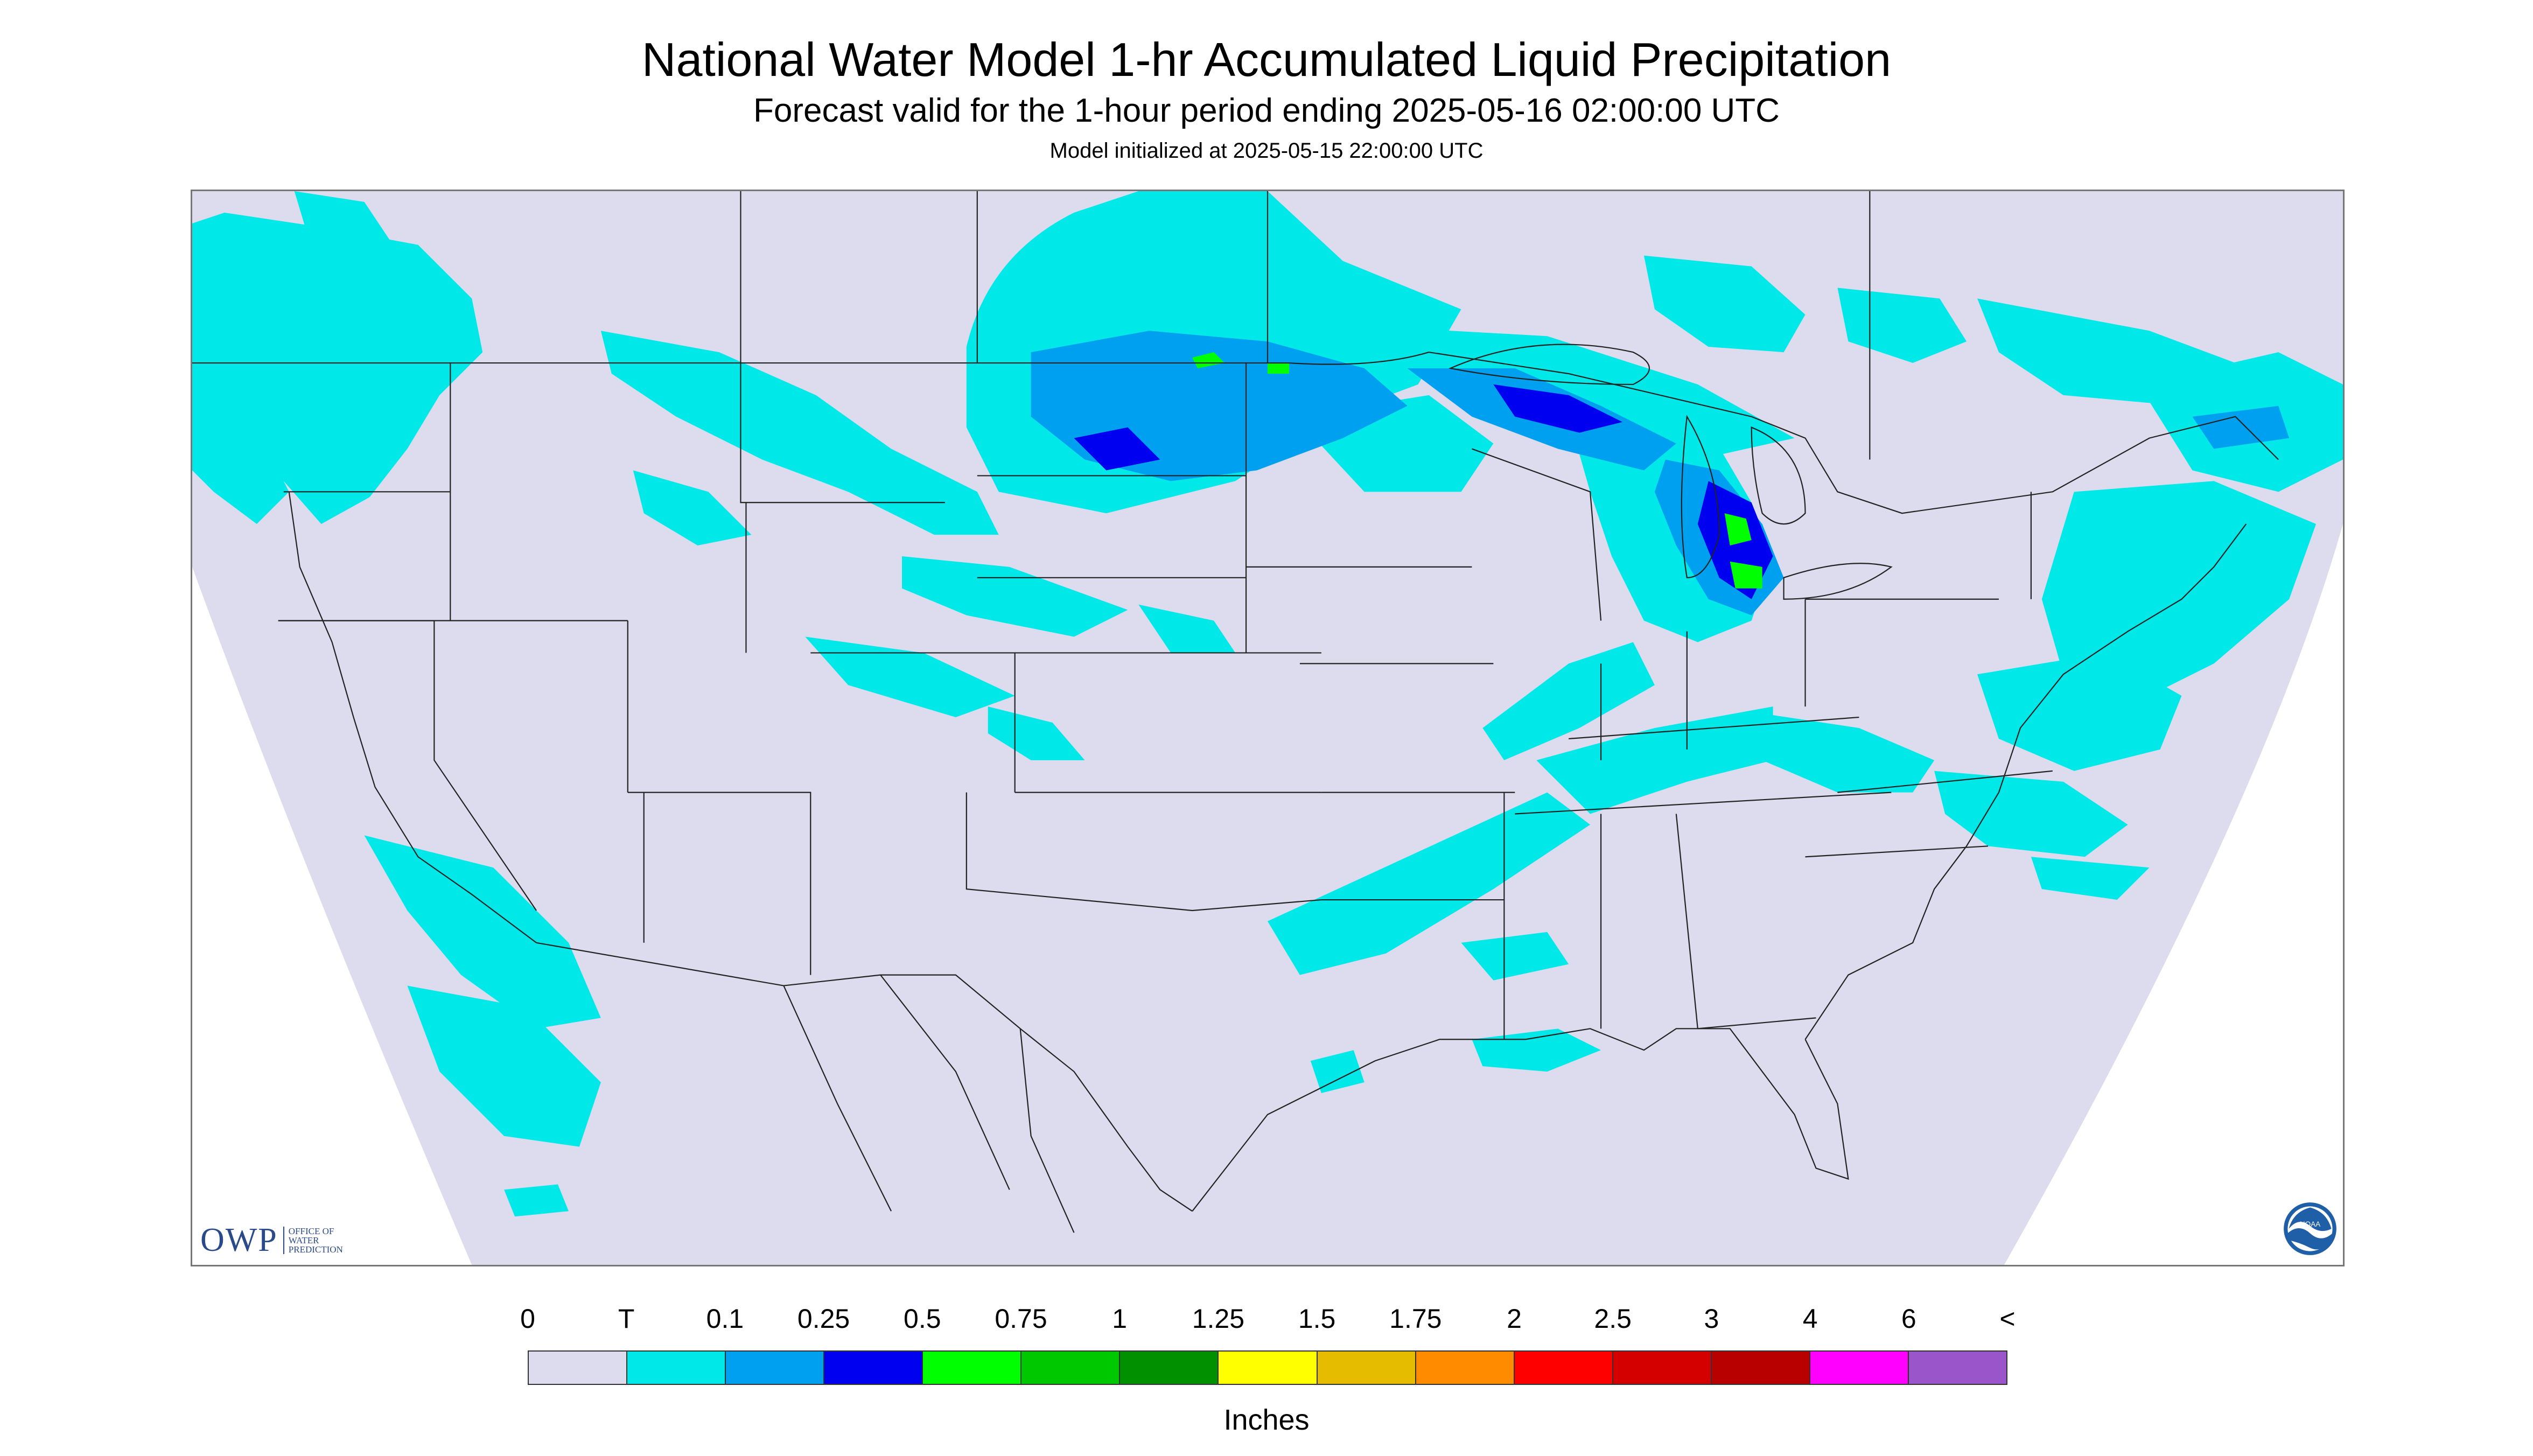 This screenshot has width=2533, height=1456. I want to click on precip-area-baja-north, so click(482, 932).